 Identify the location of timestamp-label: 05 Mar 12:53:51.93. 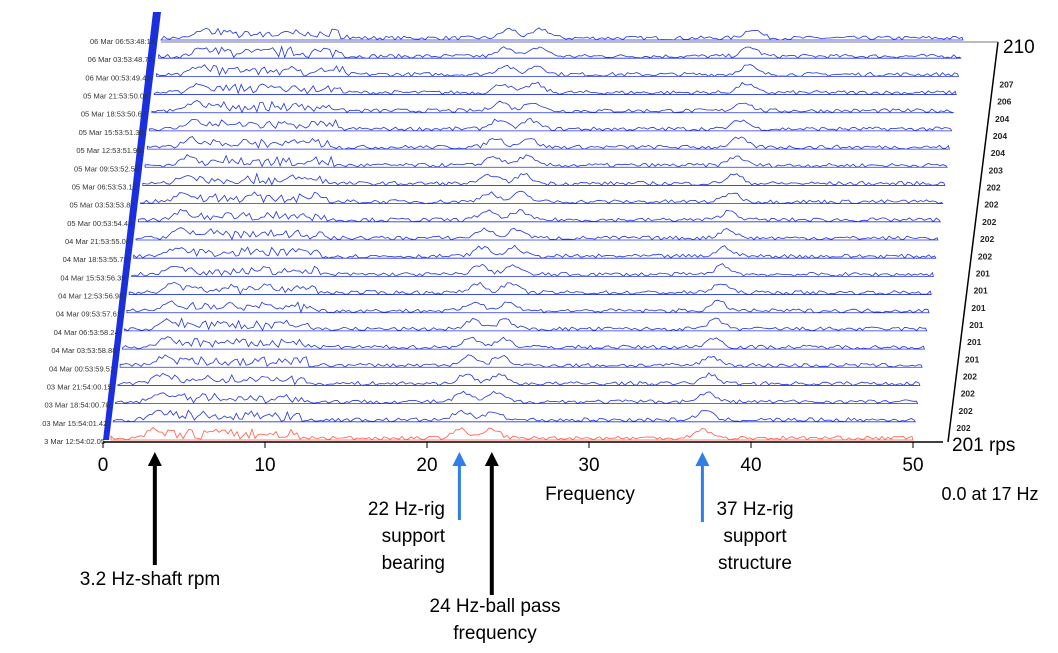
(108, 150).